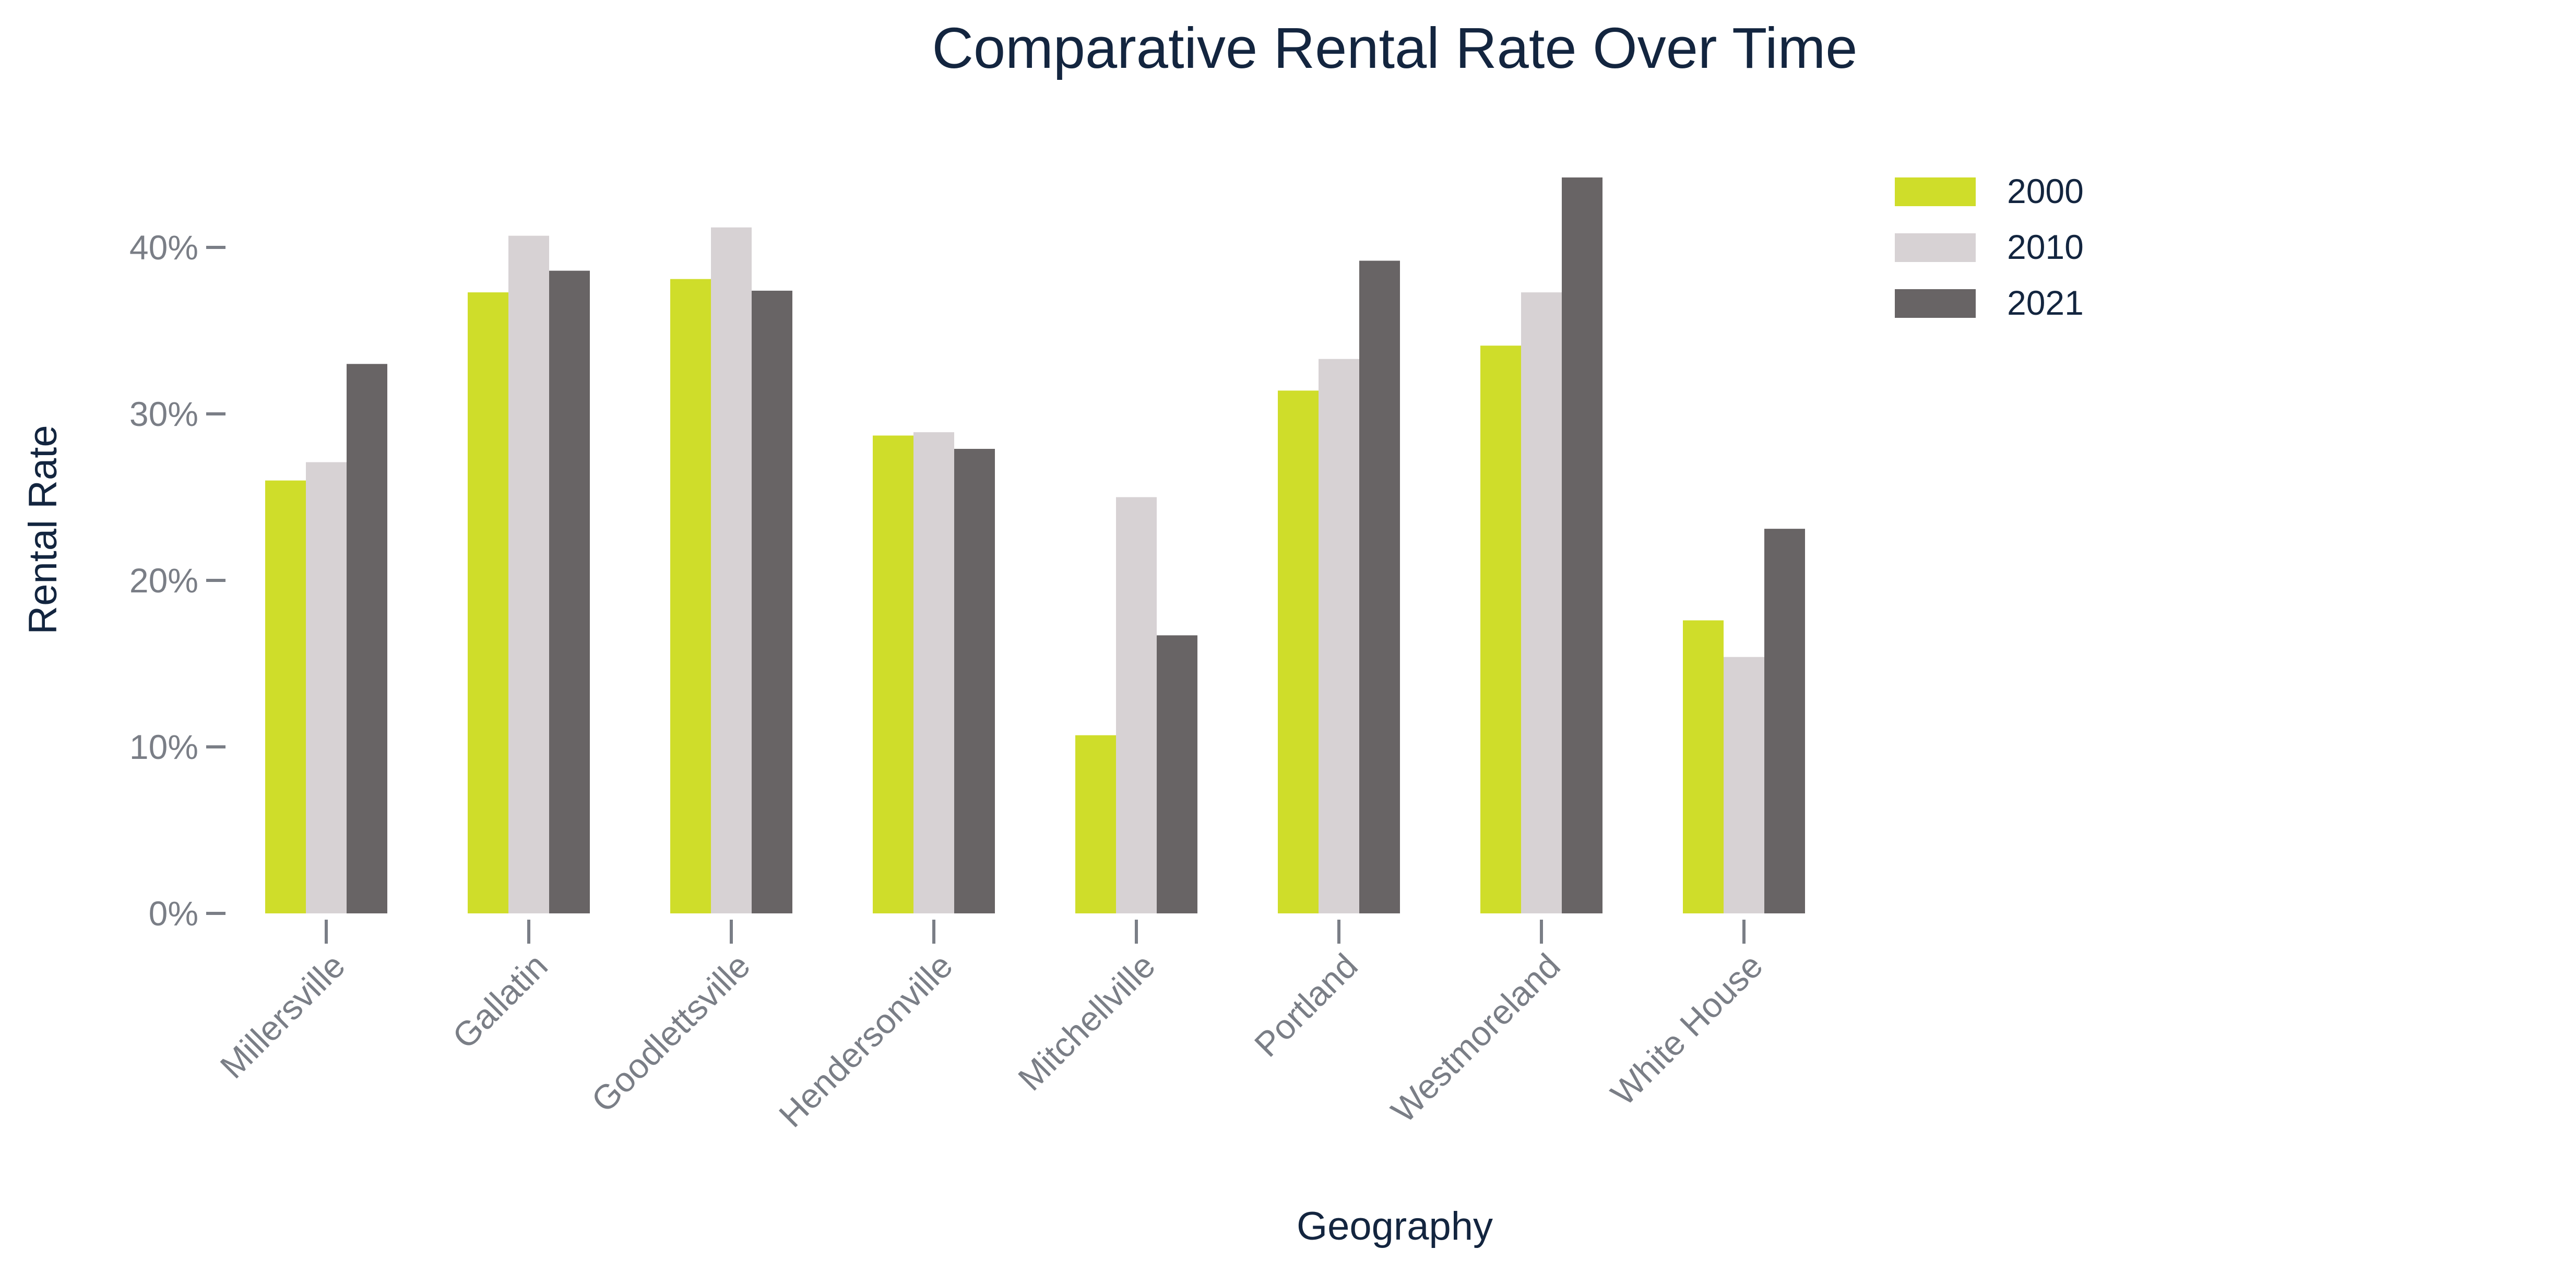 This screenshot has height=1273, width=2576. I want to click on legend: 2000 2010 2021, so click(1989, 247).